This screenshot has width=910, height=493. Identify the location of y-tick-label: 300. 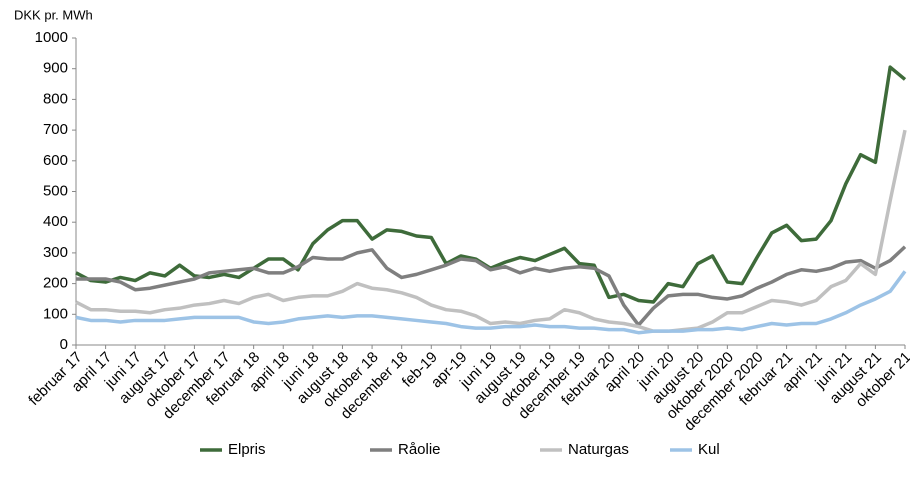
(55, 252).